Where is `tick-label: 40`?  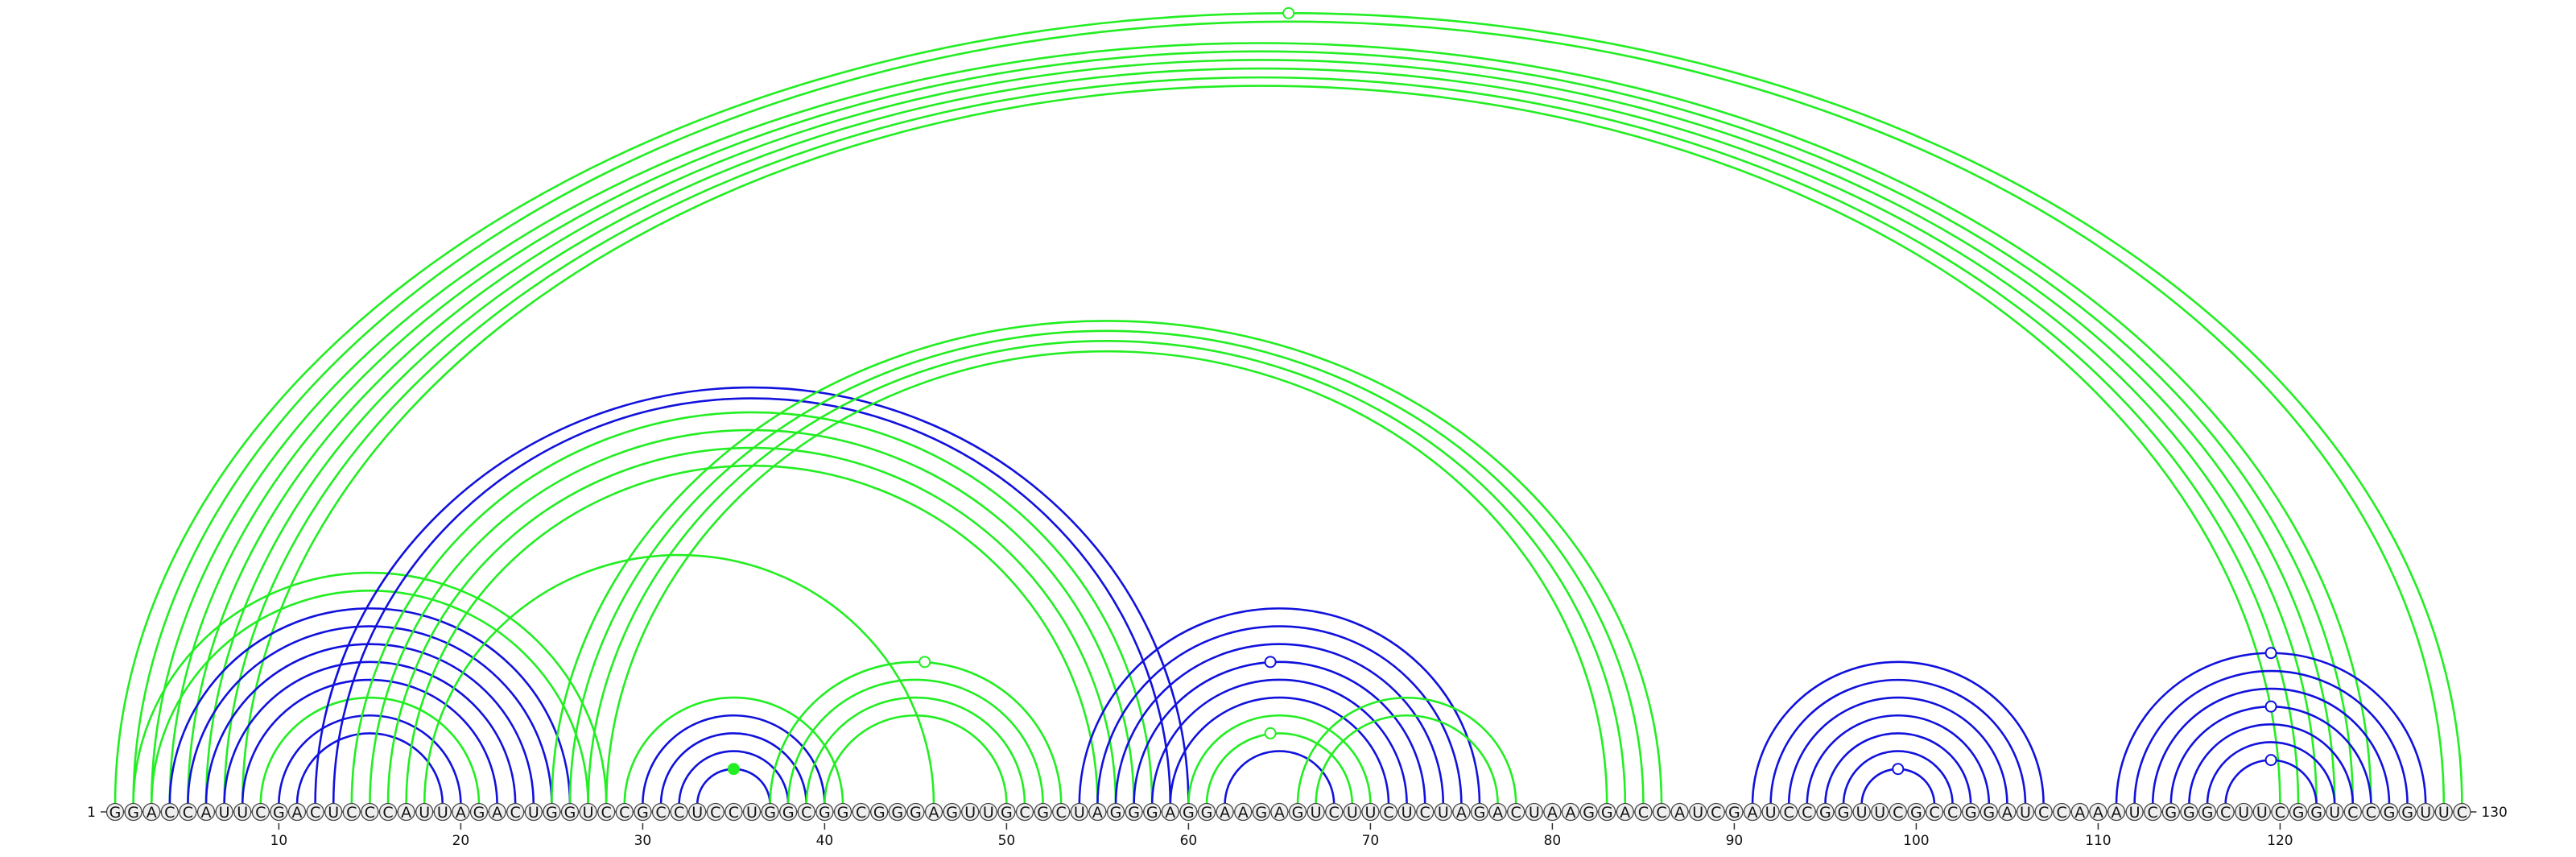
tick-label: 40 is located at coordinates (825, 841).